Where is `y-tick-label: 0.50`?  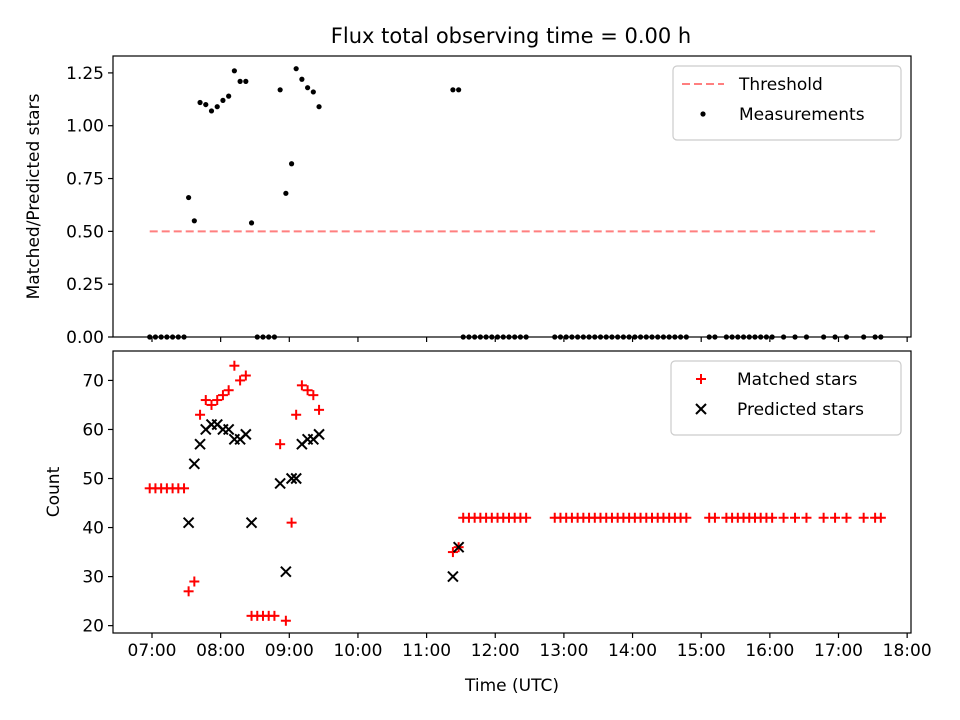
y-tick-label: 0.50 is located at coordinates (85, 232).